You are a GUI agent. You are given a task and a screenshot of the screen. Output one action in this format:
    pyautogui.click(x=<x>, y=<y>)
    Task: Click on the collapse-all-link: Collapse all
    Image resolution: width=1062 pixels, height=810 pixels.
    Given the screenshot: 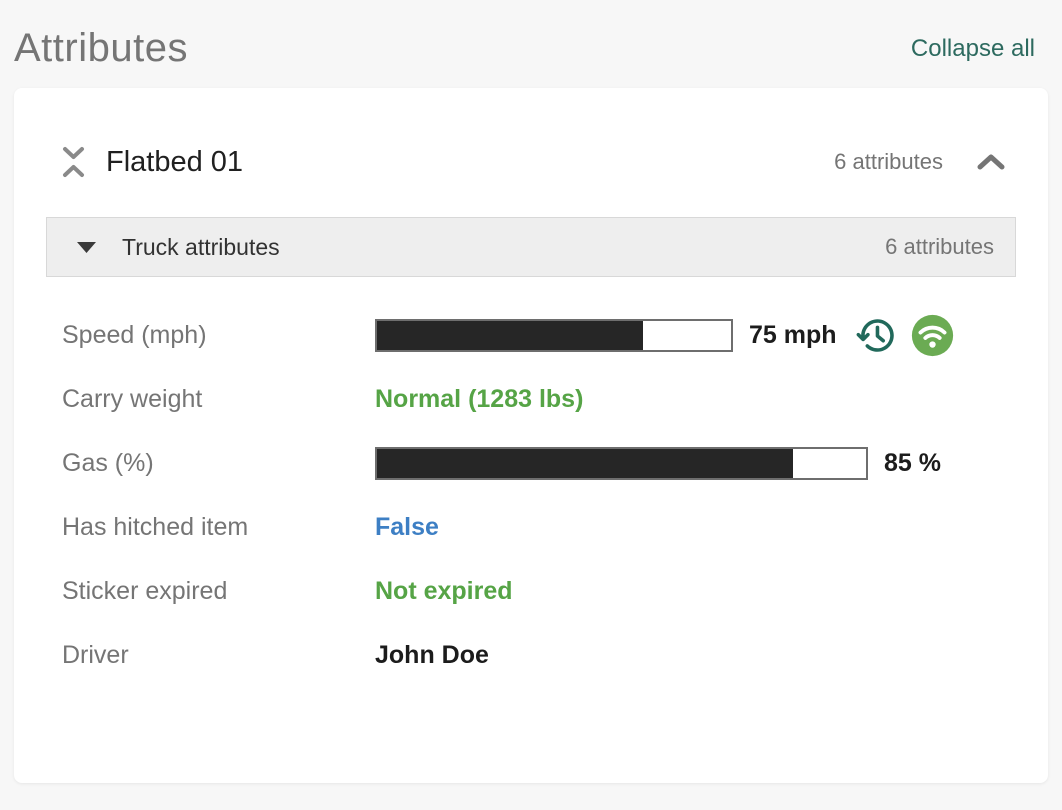 What is the action you would take?
    pyautogui.click(x=972, y=48)
    